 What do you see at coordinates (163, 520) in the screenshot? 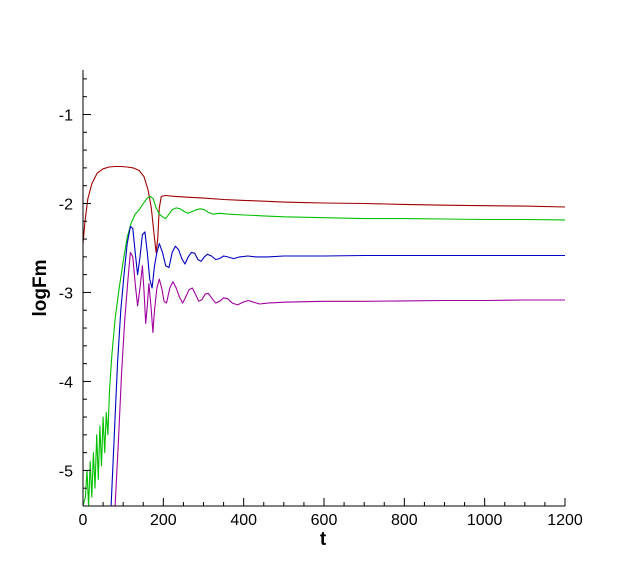
I see `x-tick-label: 200` at bounding box center [163, 520].